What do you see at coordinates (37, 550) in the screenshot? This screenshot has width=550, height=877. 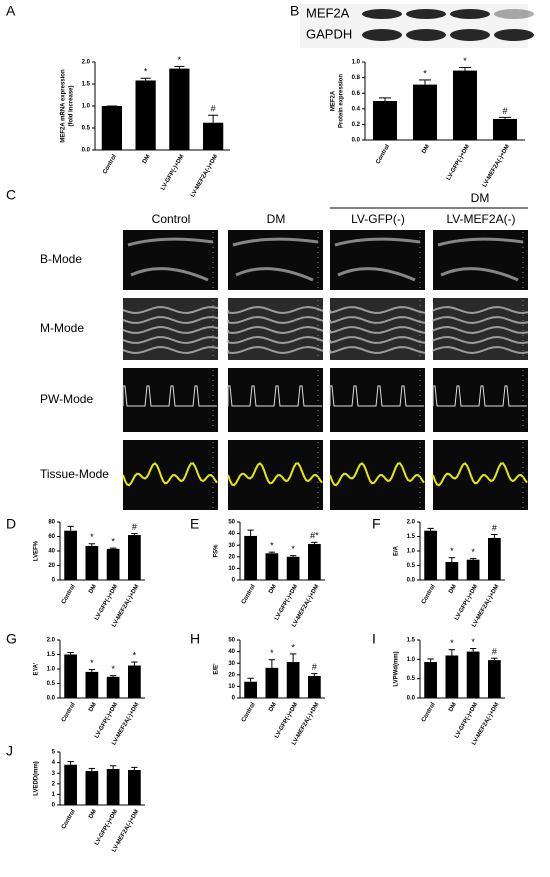 I see `y-axis-label: LVEF%` at bounding box center [37, 550].